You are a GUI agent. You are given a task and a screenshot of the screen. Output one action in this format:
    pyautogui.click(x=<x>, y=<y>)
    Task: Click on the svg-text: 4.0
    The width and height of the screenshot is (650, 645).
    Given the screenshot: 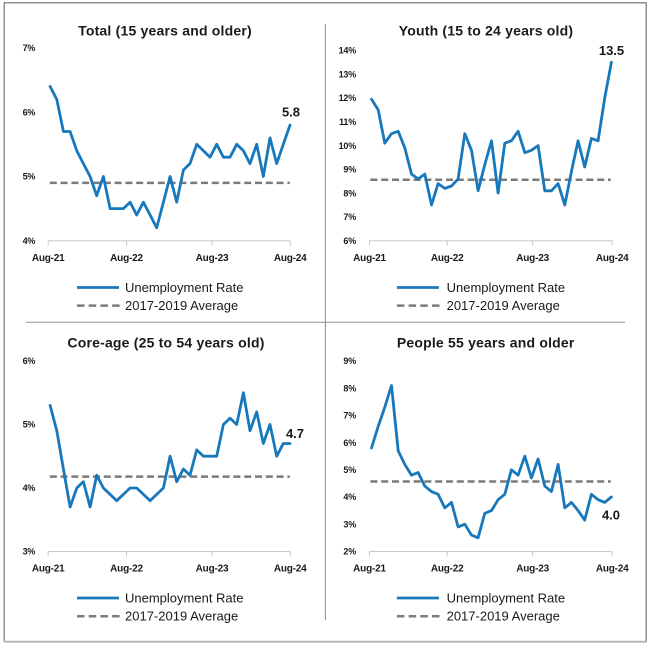 What is the action you would take?
    pyautogui.click(x=611, y=514)
    